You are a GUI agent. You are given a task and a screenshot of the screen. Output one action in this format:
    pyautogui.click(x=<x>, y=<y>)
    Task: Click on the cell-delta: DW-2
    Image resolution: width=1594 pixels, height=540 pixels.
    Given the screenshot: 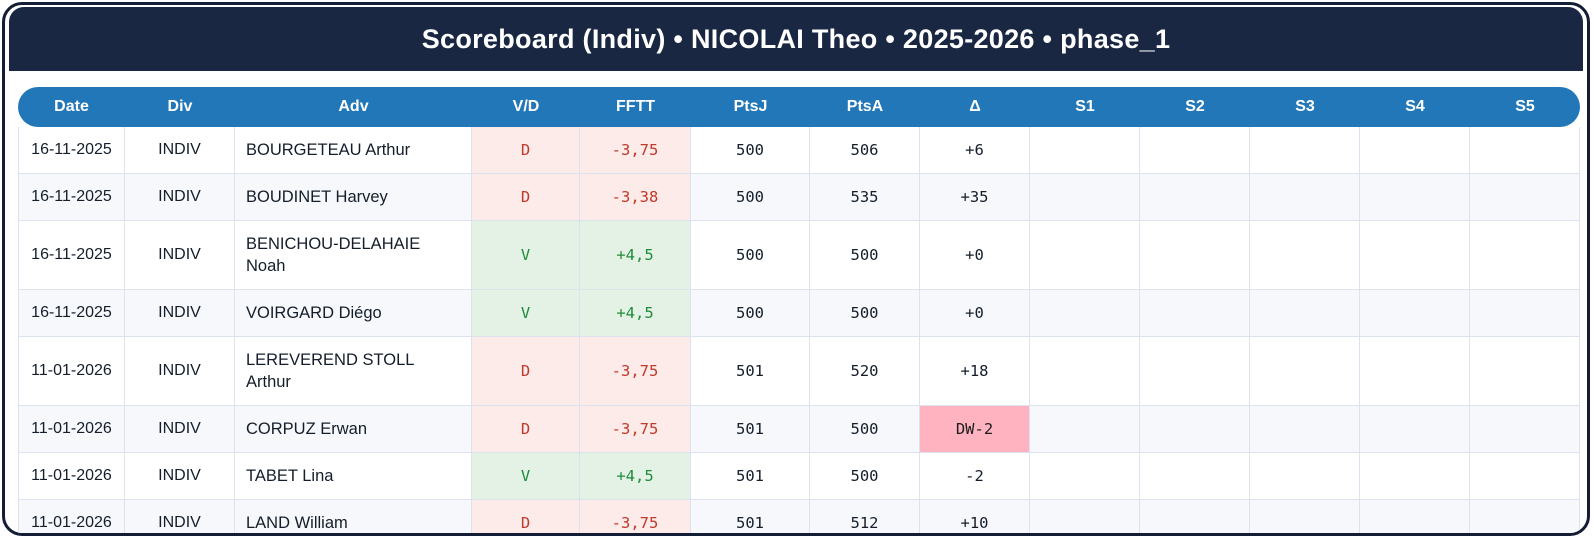 What is the action you would take?
    pyautogui.click(x=975, y=429)
    